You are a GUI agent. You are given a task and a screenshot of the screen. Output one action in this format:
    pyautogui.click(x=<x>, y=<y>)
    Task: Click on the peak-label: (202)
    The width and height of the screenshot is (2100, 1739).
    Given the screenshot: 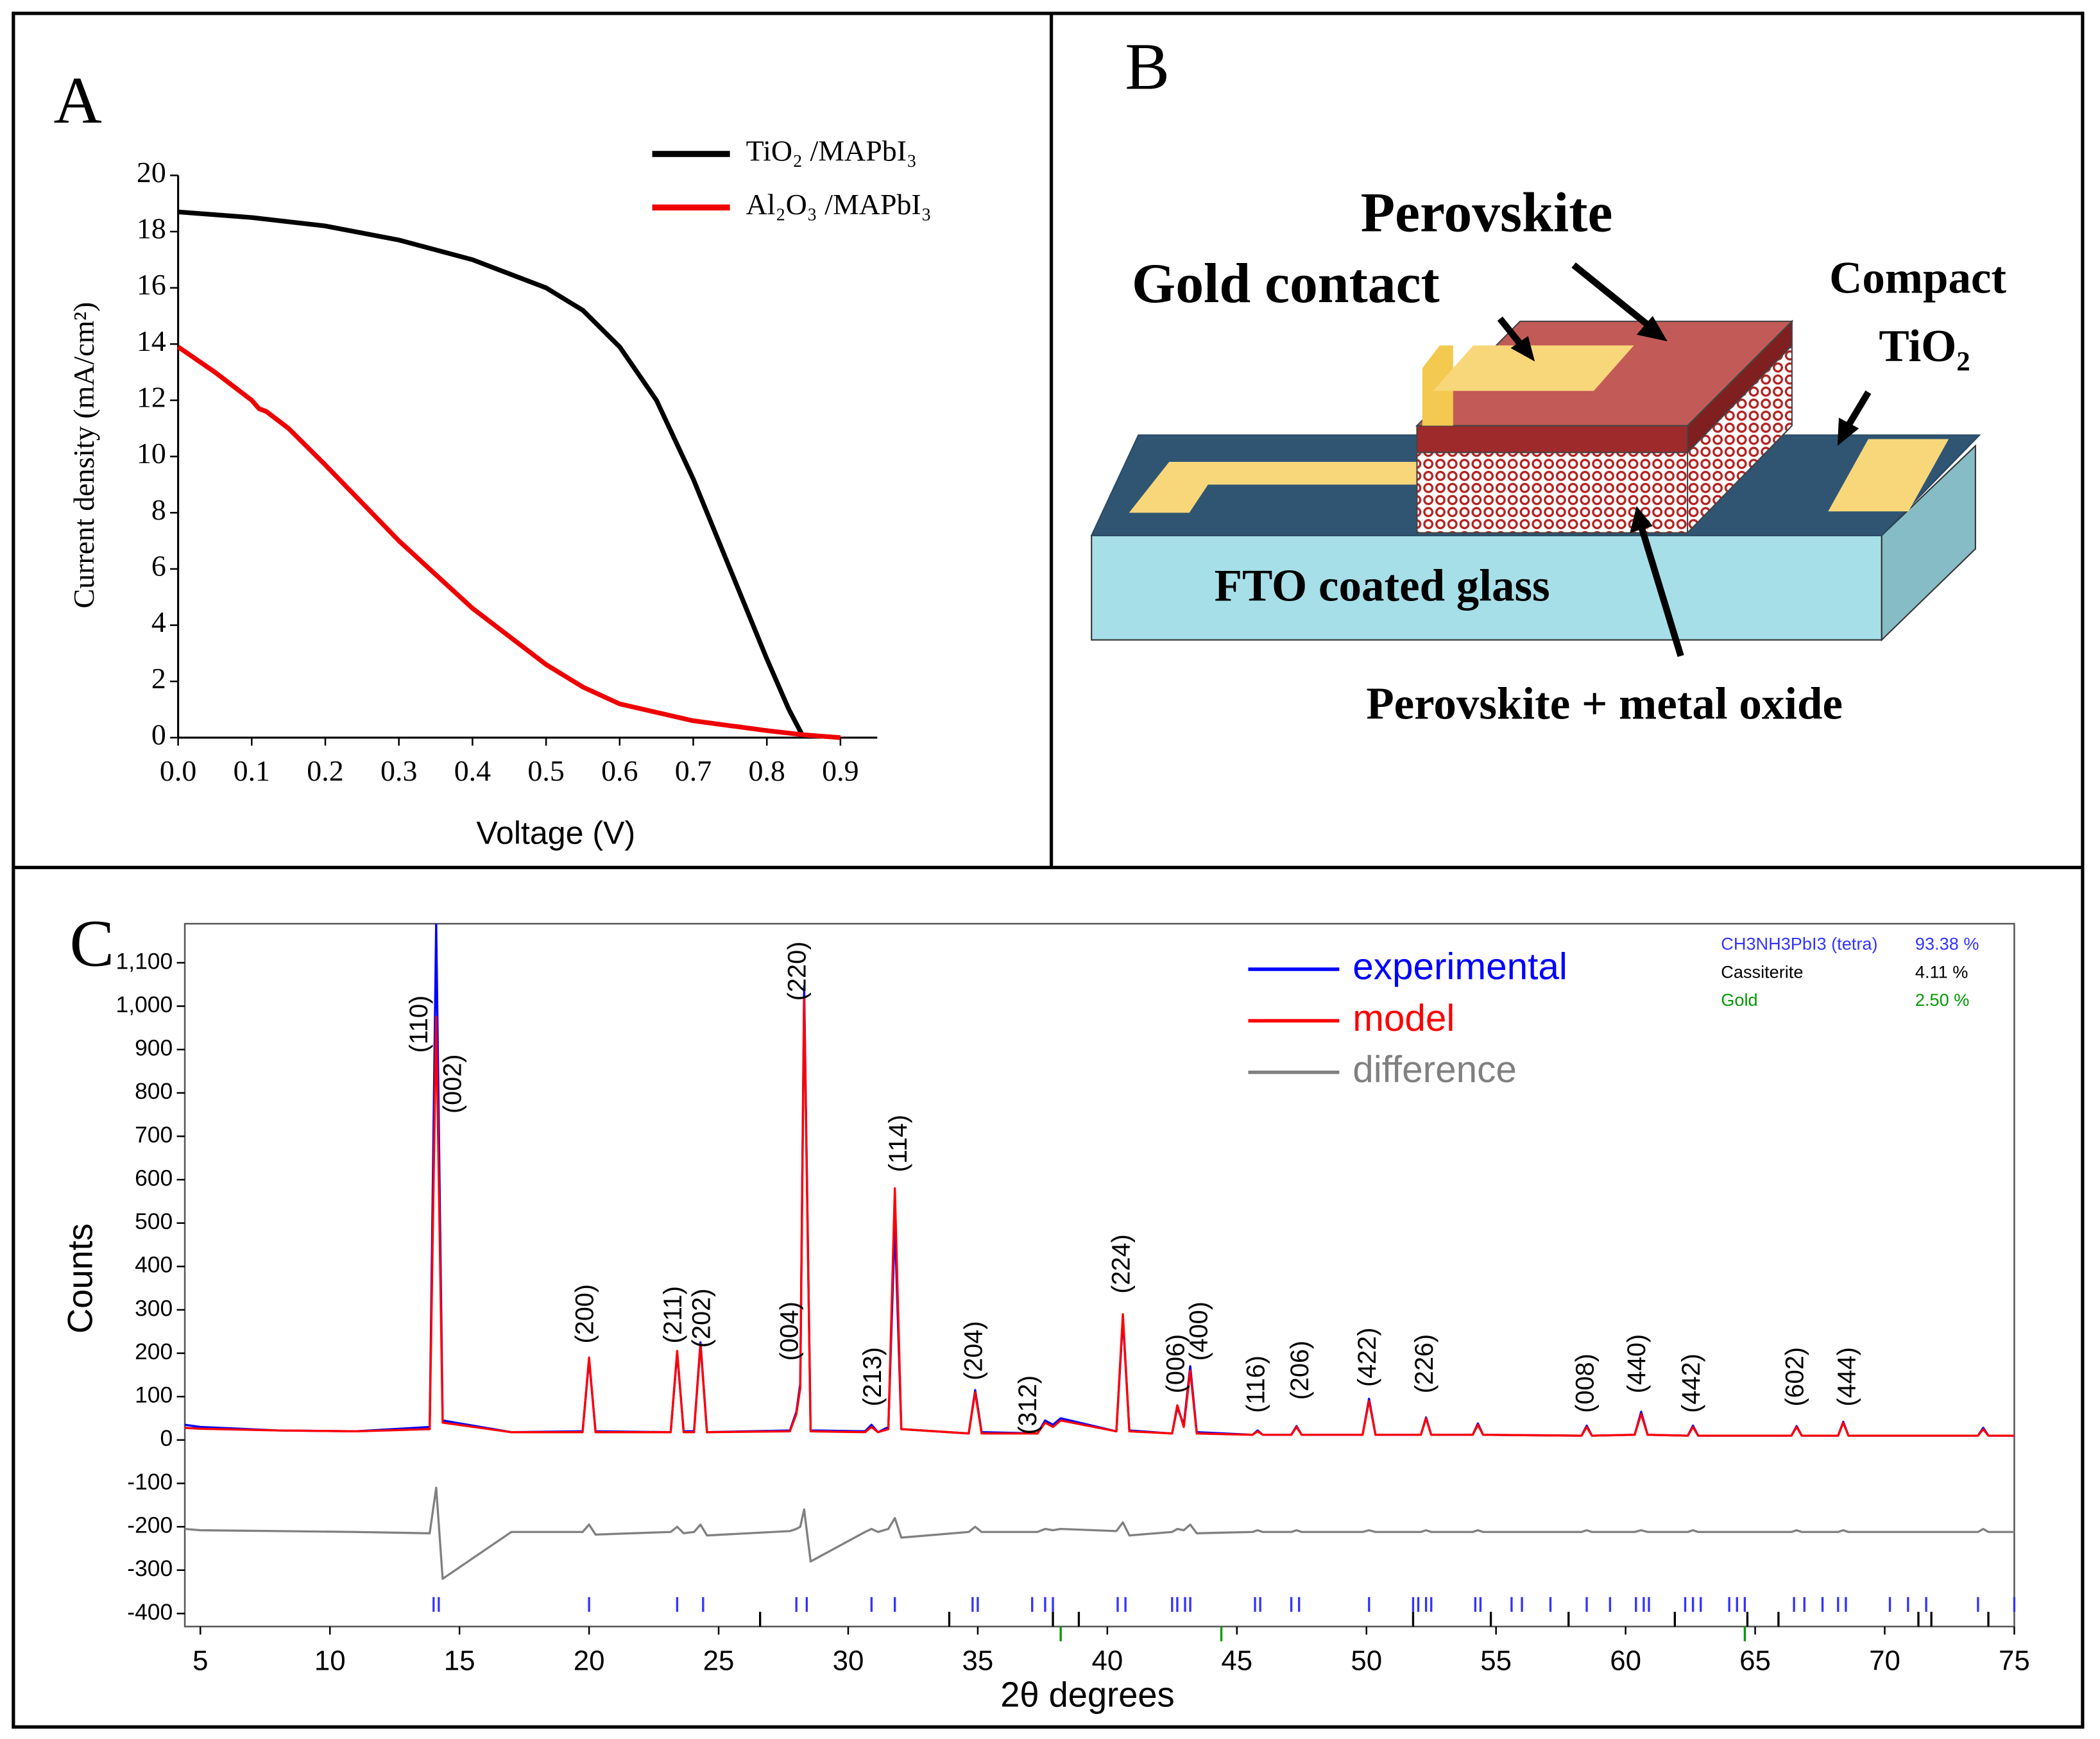 What is the action you would take?
    pyautogui.click(x=701, y=1318)
    